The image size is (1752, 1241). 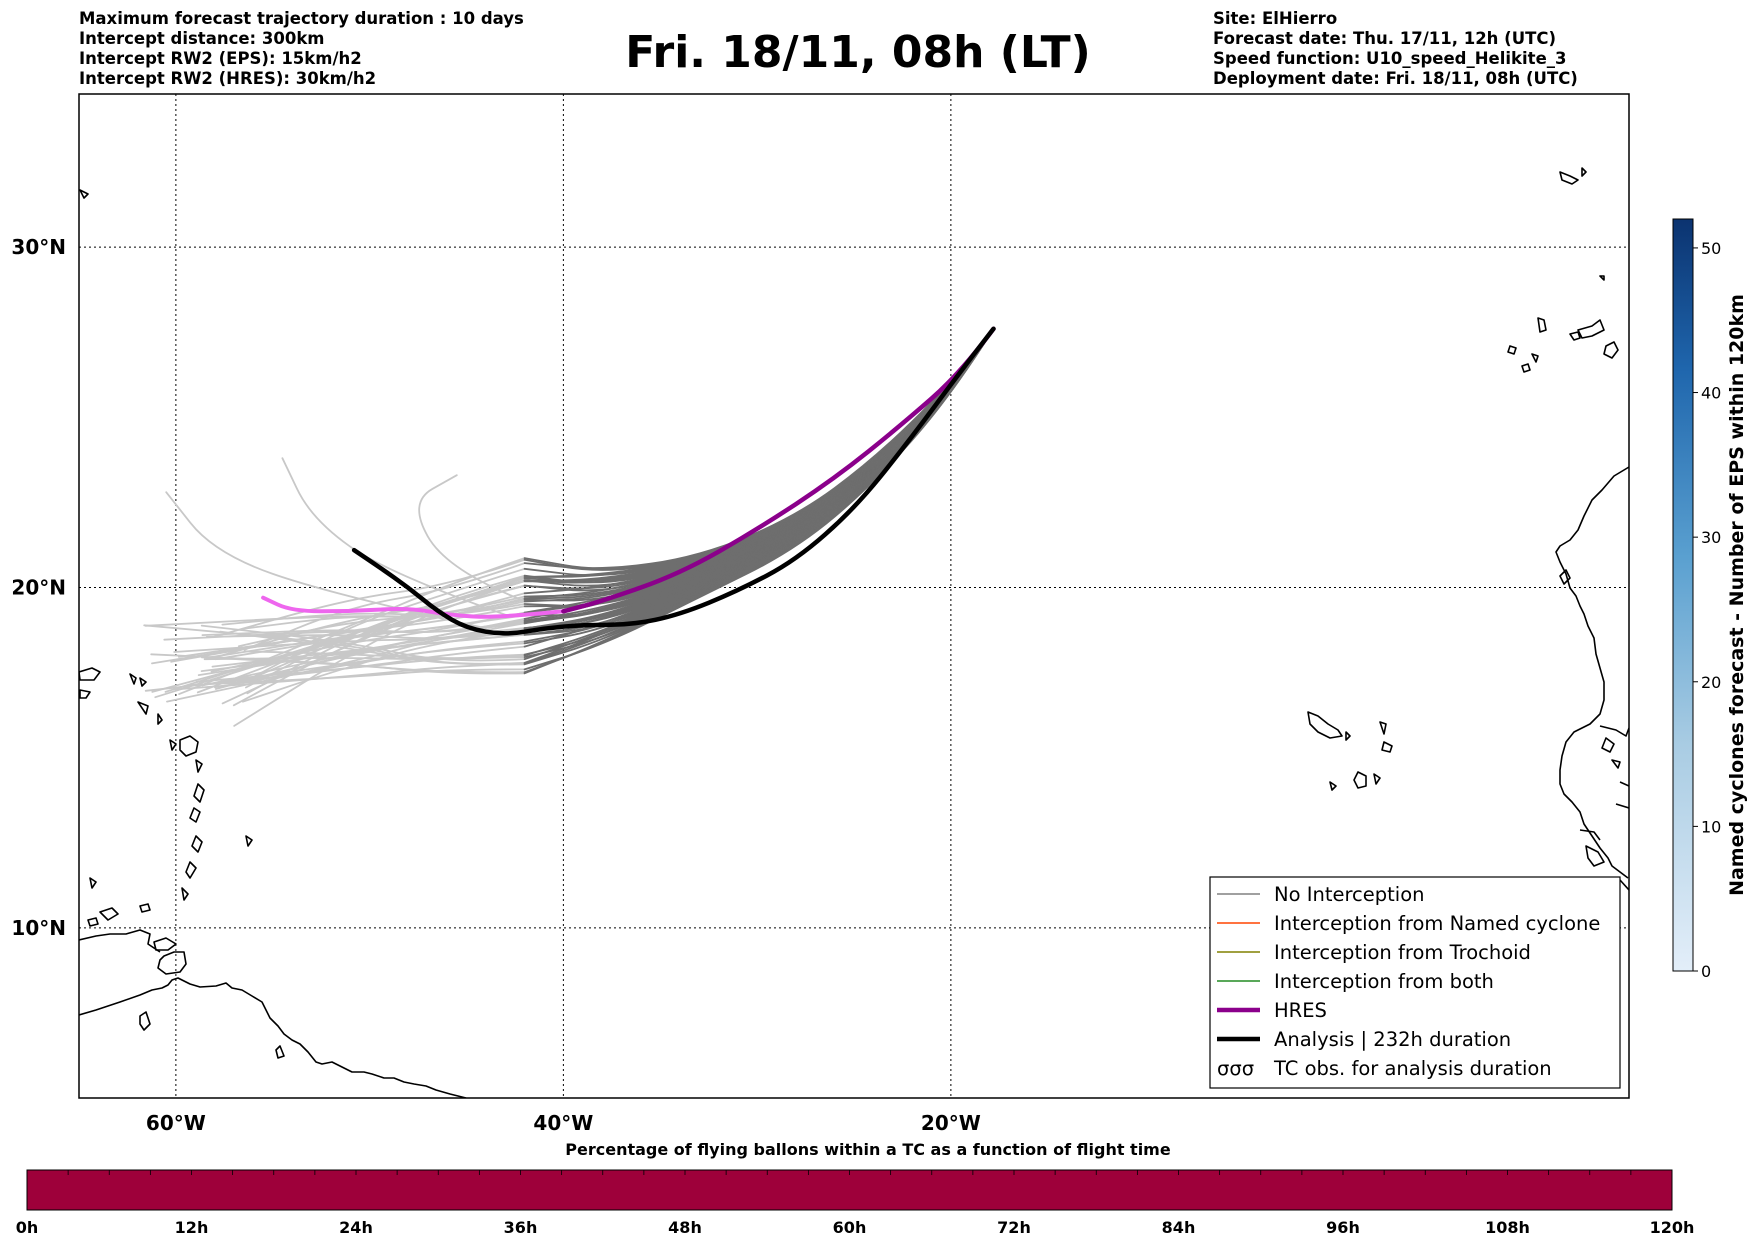 I want to click on bottom-percentage-bar: 0h 12h 24h 36h 48h 60h 72h 84h 96h 108h 120h, so click(x=855, y=1203).